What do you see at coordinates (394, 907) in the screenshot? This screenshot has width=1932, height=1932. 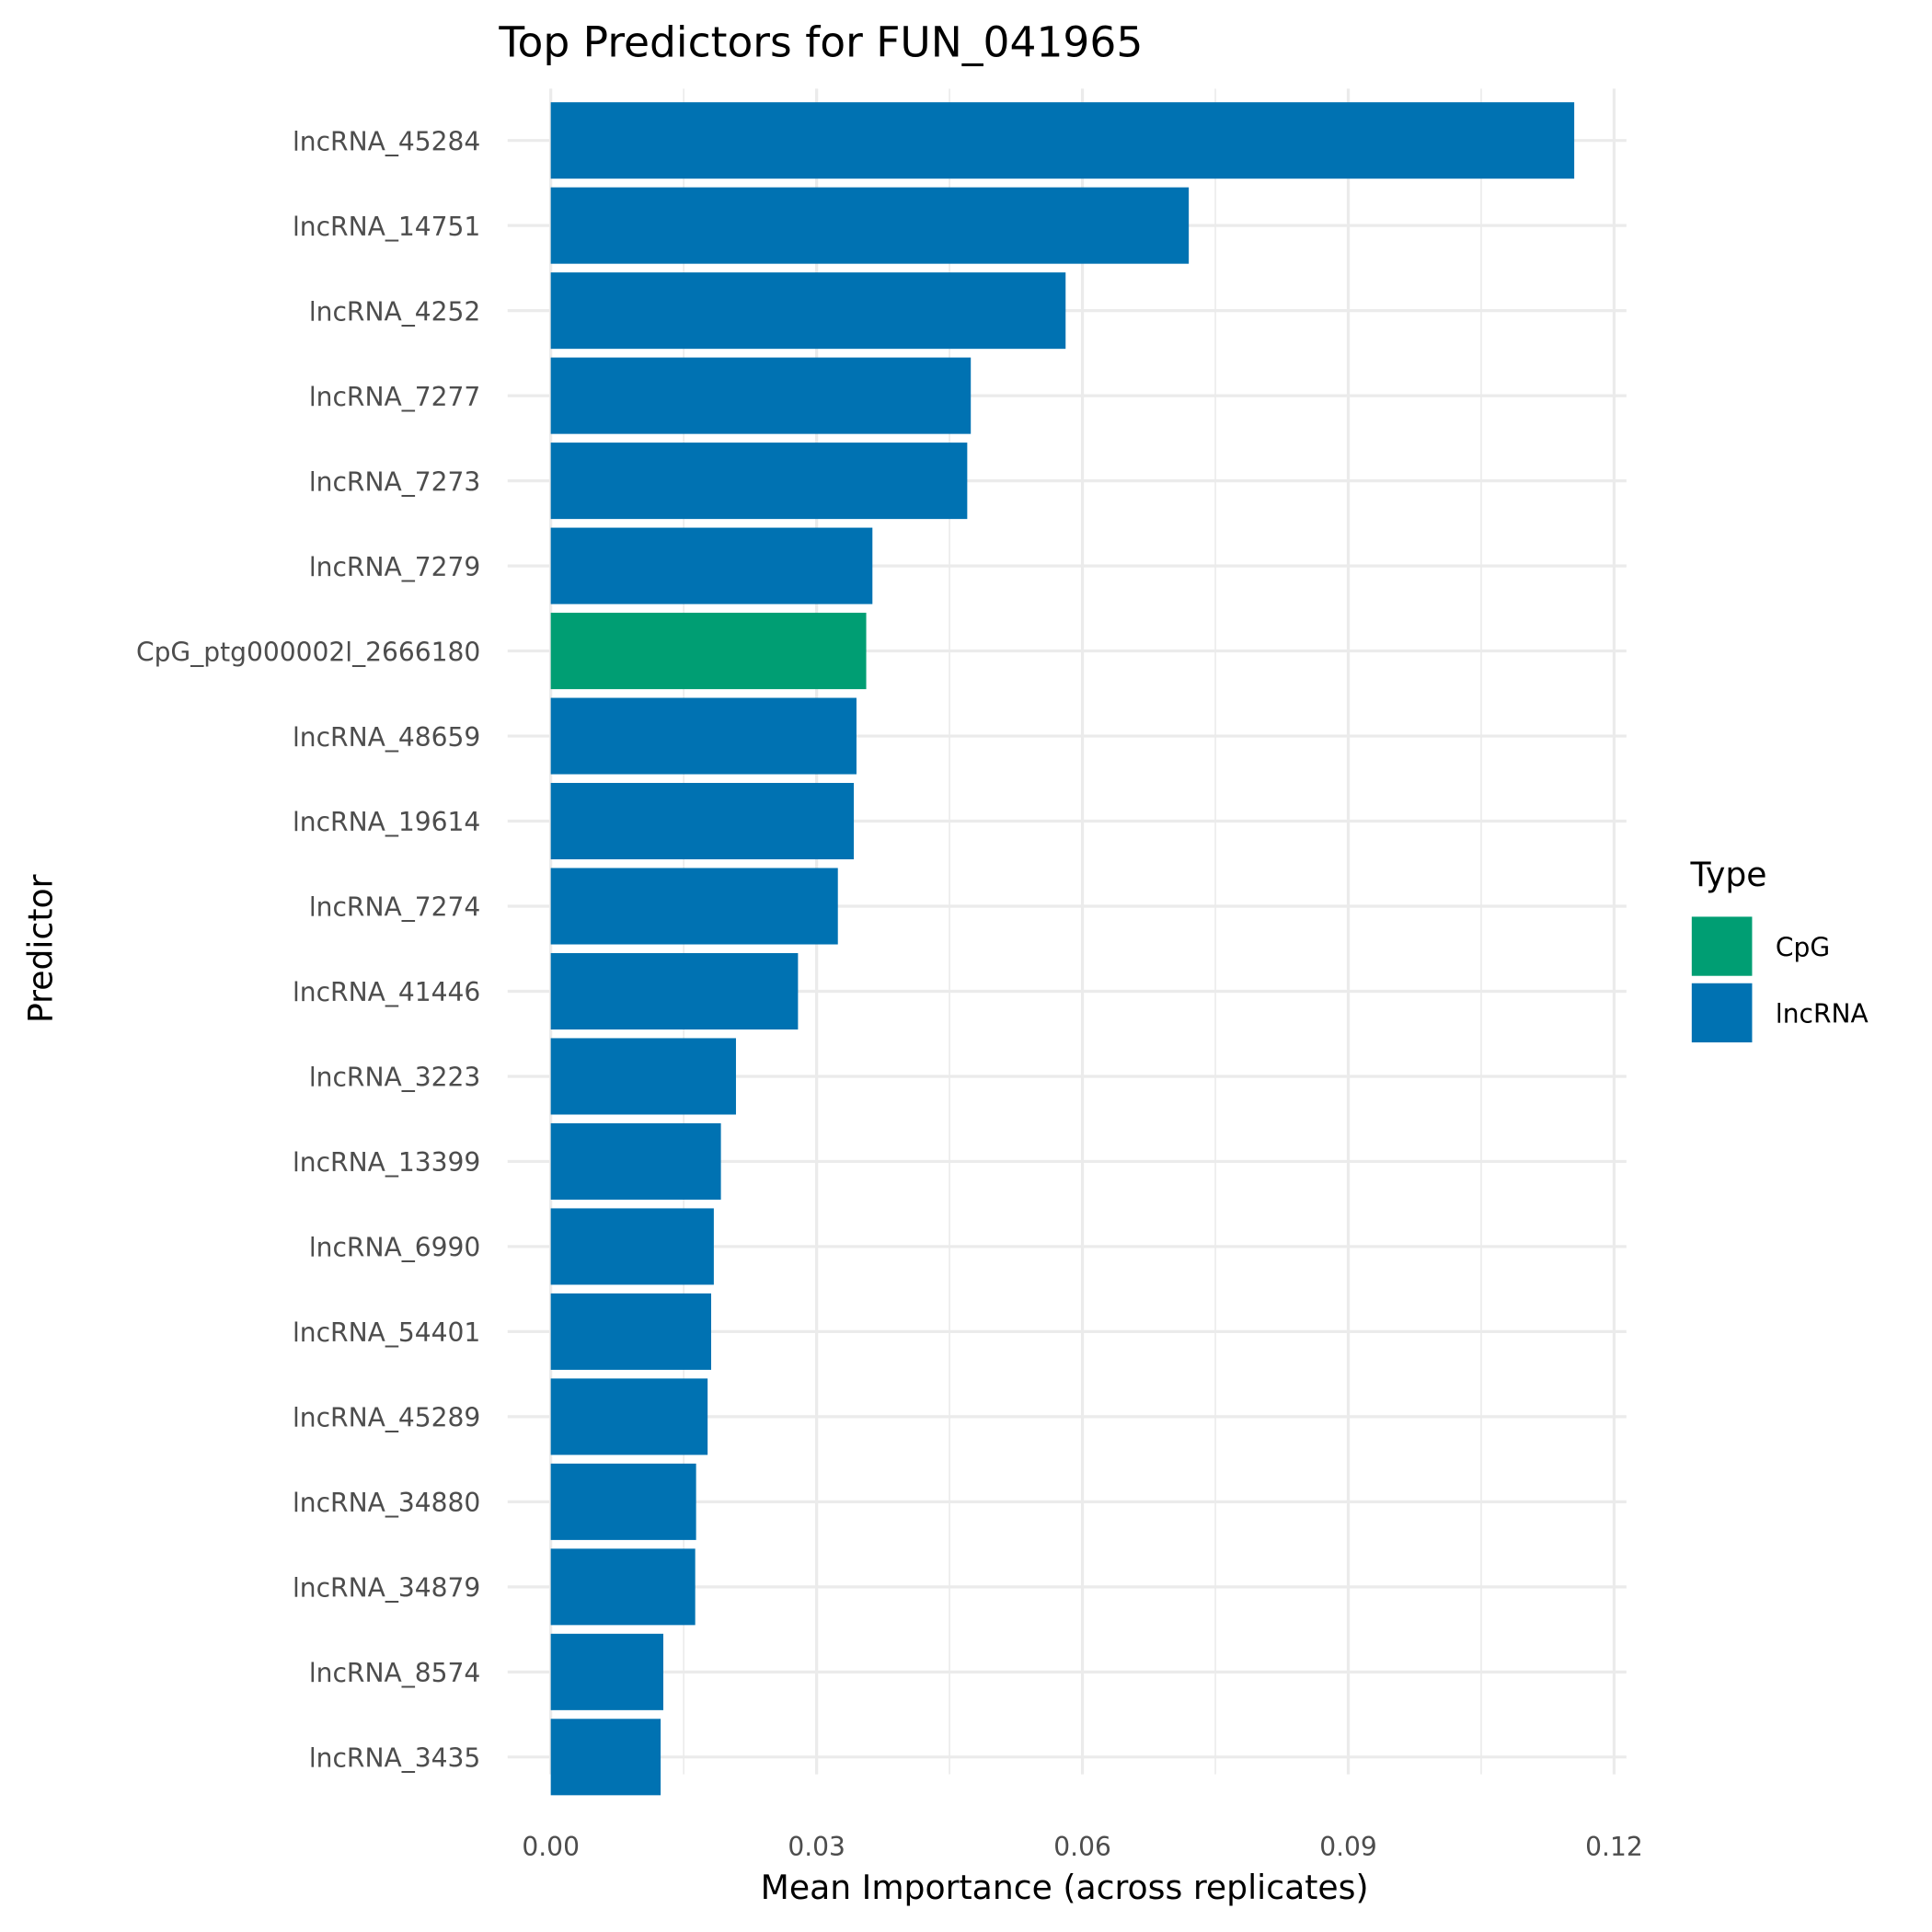 I see `y-tick-label: lncRNA_7274` at bounding box center [394, 907].